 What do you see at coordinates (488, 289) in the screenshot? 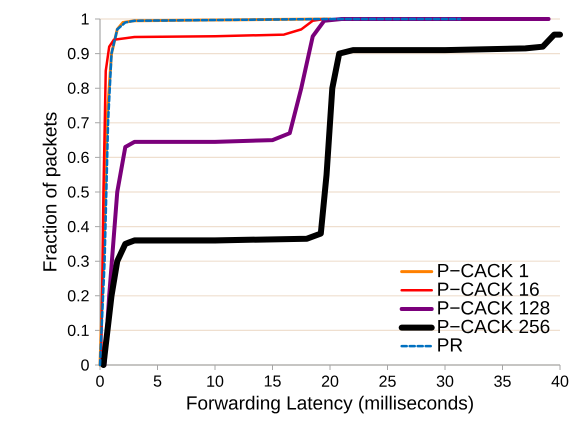
I see `legend-label: P−CACK 16` at bounding box center [488, 289].